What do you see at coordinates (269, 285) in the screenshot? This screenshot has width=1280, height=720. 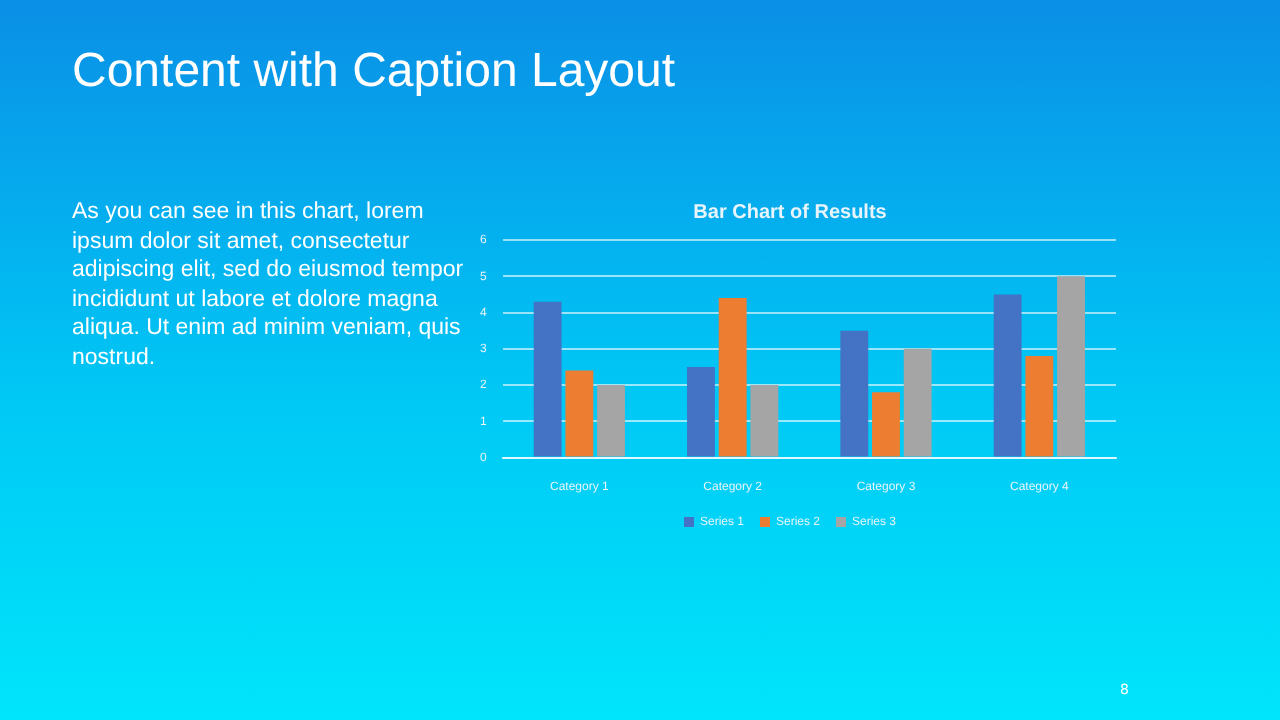 I see `text: As you can see in this chart, lorem ipsum dolor sit amet, consectetur adipiscing elit, sed do eiusmod tempor incididunt ut labore et dolore magna aliqua. Ut enim ad minim veniam, quis nostrud.` at bounding box center [269, 285].